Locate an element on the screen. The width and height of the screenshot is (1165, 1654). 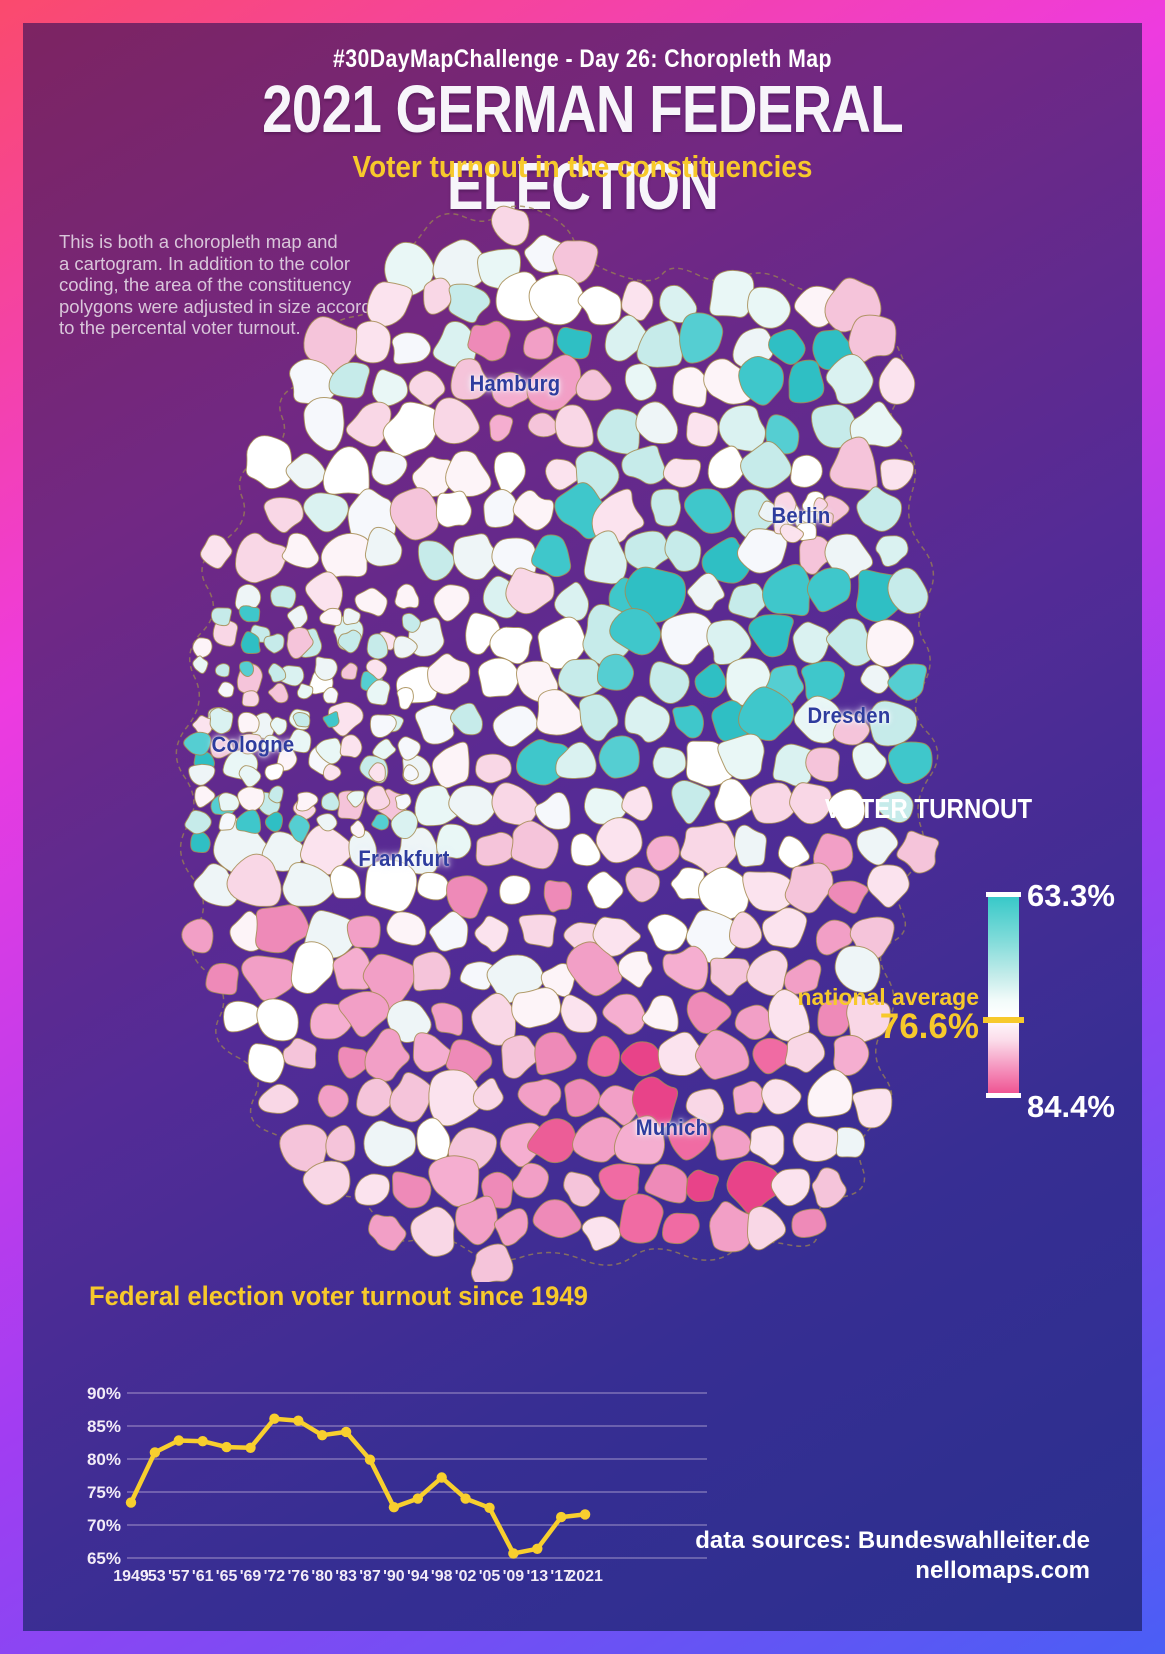
svg-text: '57 is located at coordinates (179, 1576).